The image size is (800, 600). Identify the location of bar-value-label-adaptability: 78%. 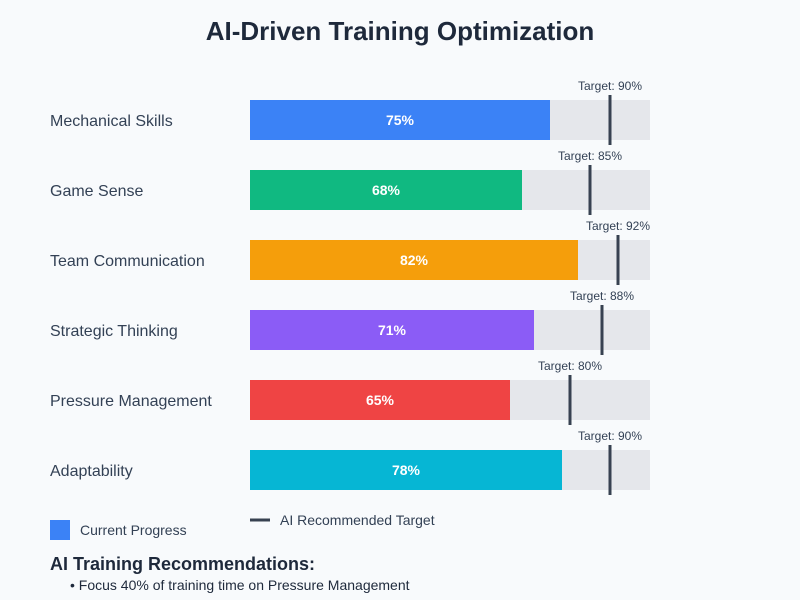
(406, 470).